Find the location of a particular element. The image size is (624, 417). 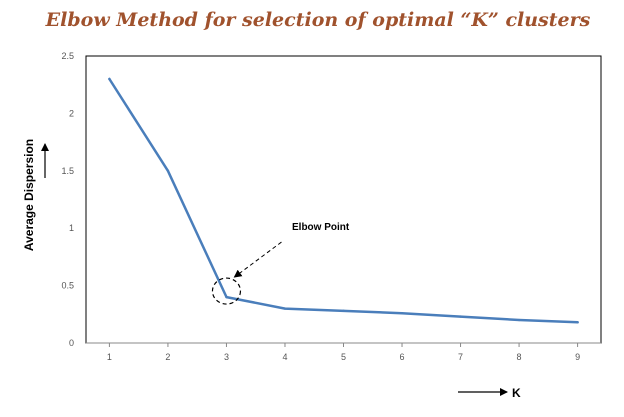

data-point-k5 is located at coordinates (343, 311).